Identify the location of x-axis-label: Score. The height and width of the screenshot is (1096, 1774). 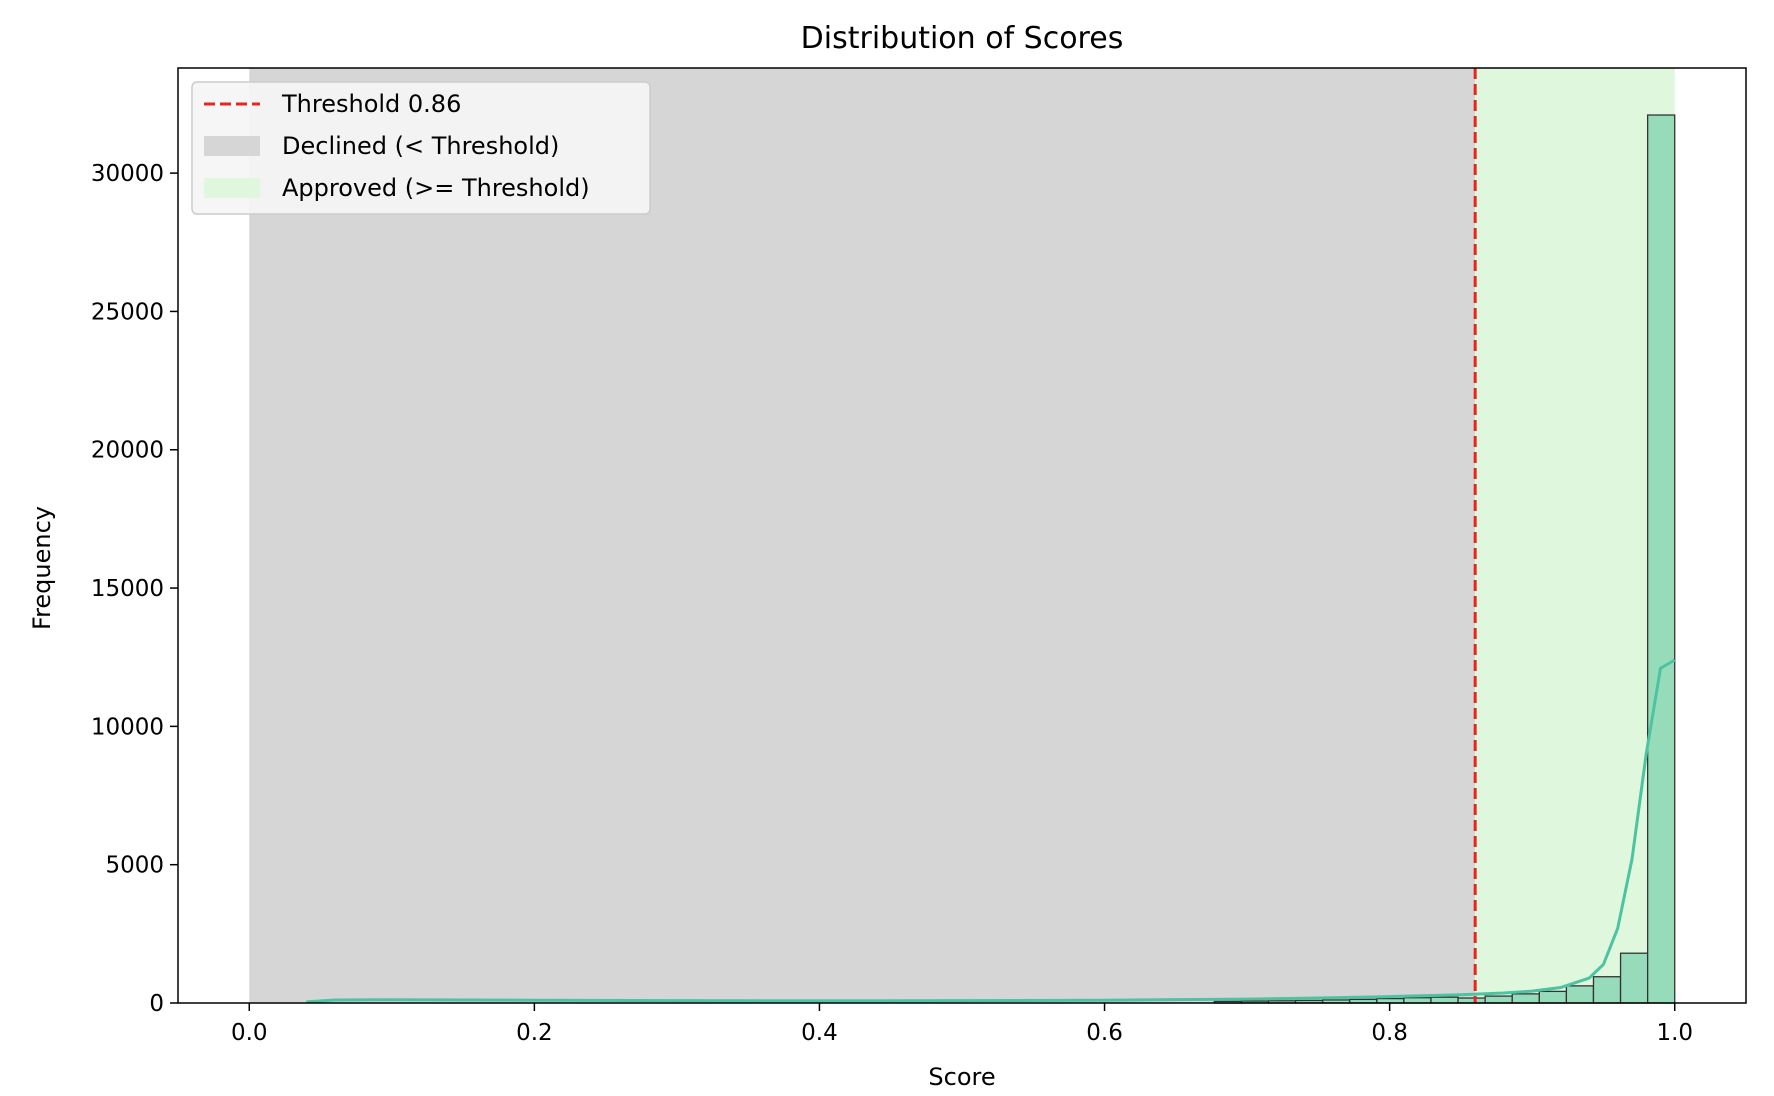
(961, 1077).